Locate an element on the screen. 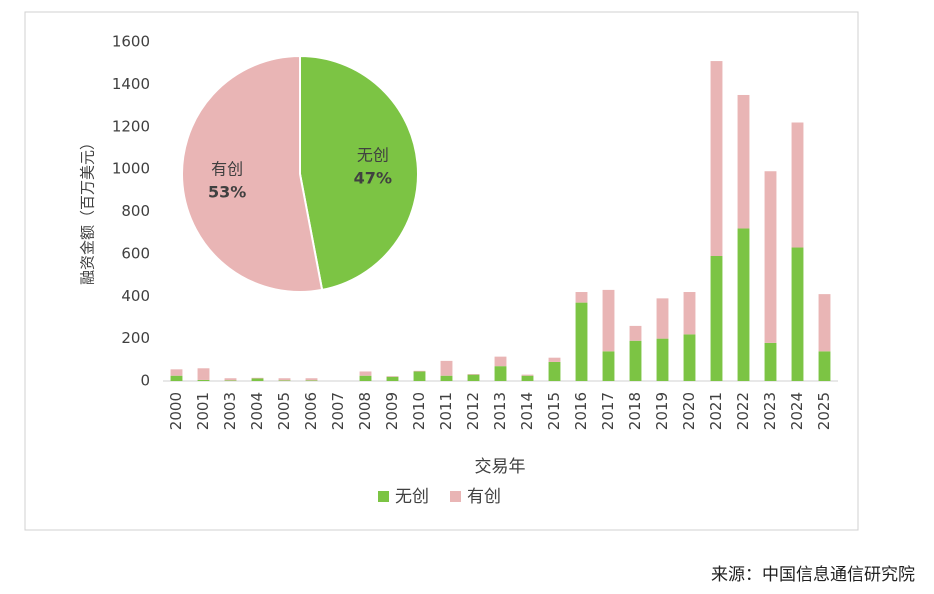  x-tick-label: 2024 is located at coordinates (797, 411).